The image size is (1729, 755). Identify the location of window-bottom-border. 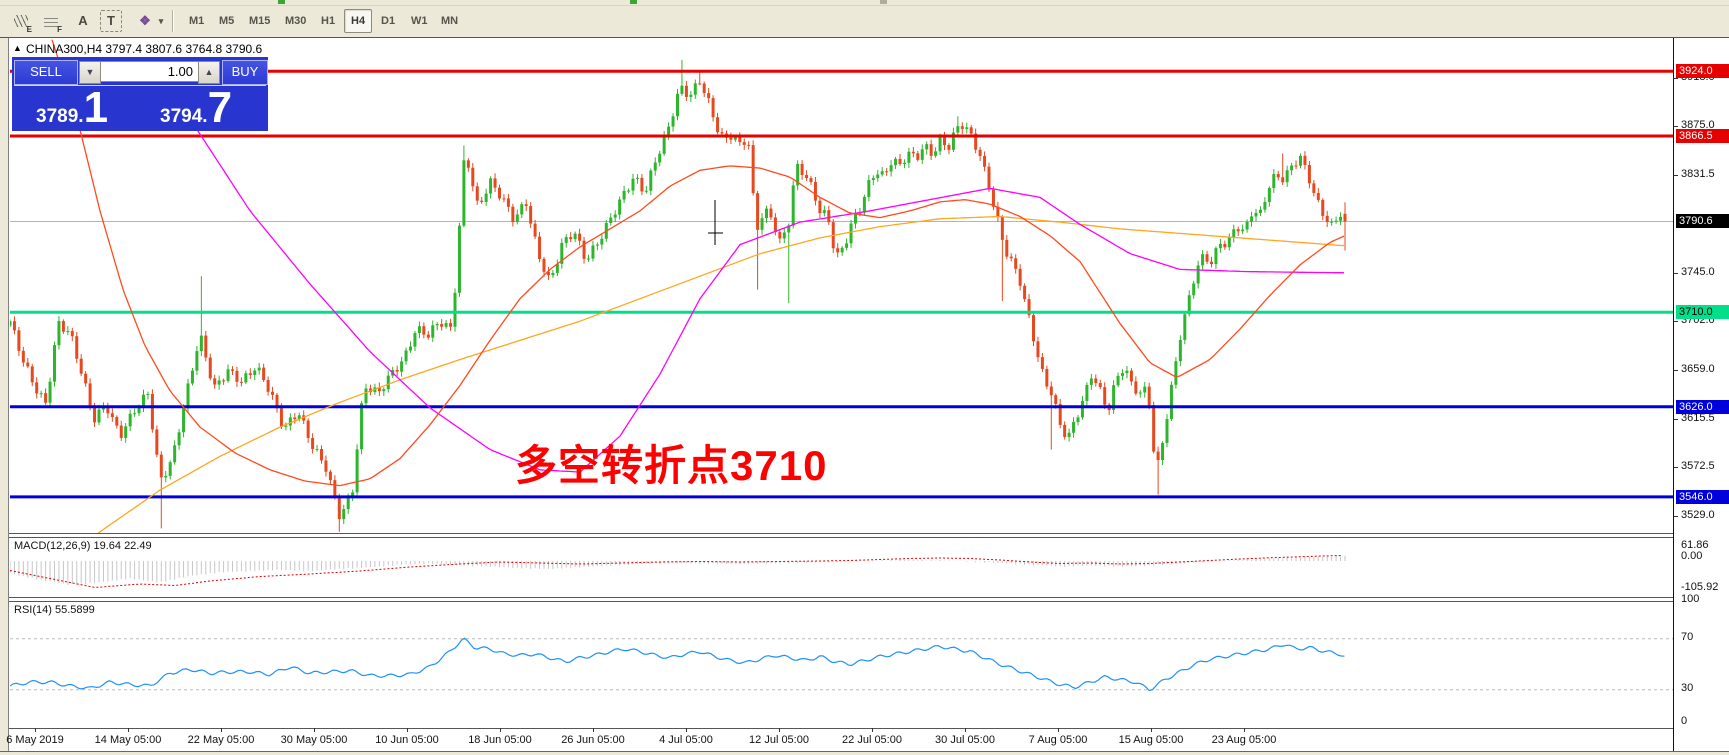
(864, 751).